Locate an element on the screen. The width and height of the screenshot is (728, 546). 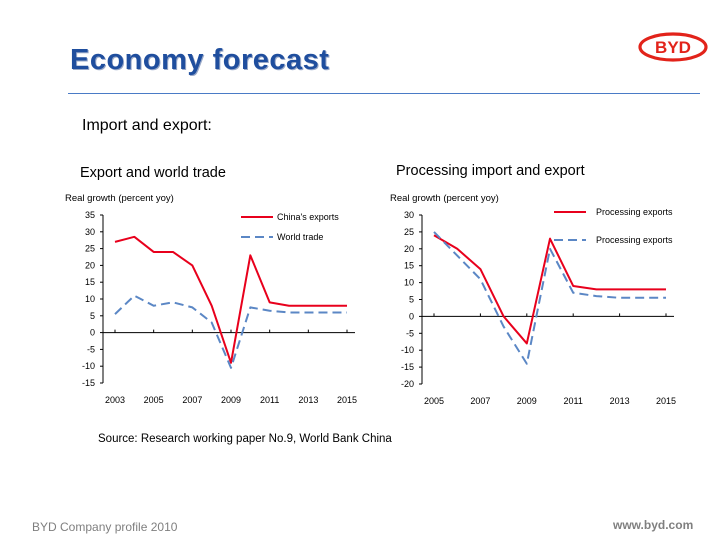
section-subtitle: Import and export: is located at coordinates (147, 125).